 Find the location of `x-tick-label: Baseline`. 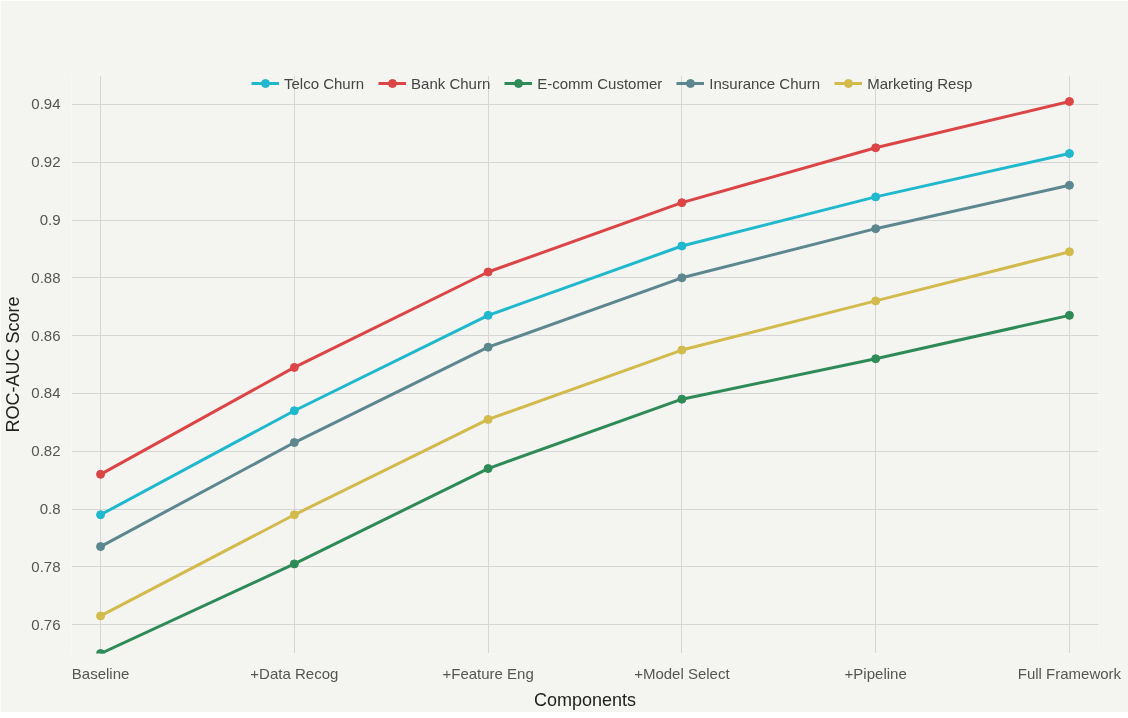

x-tick-label: Baseline is located at coordinates (100, 673).